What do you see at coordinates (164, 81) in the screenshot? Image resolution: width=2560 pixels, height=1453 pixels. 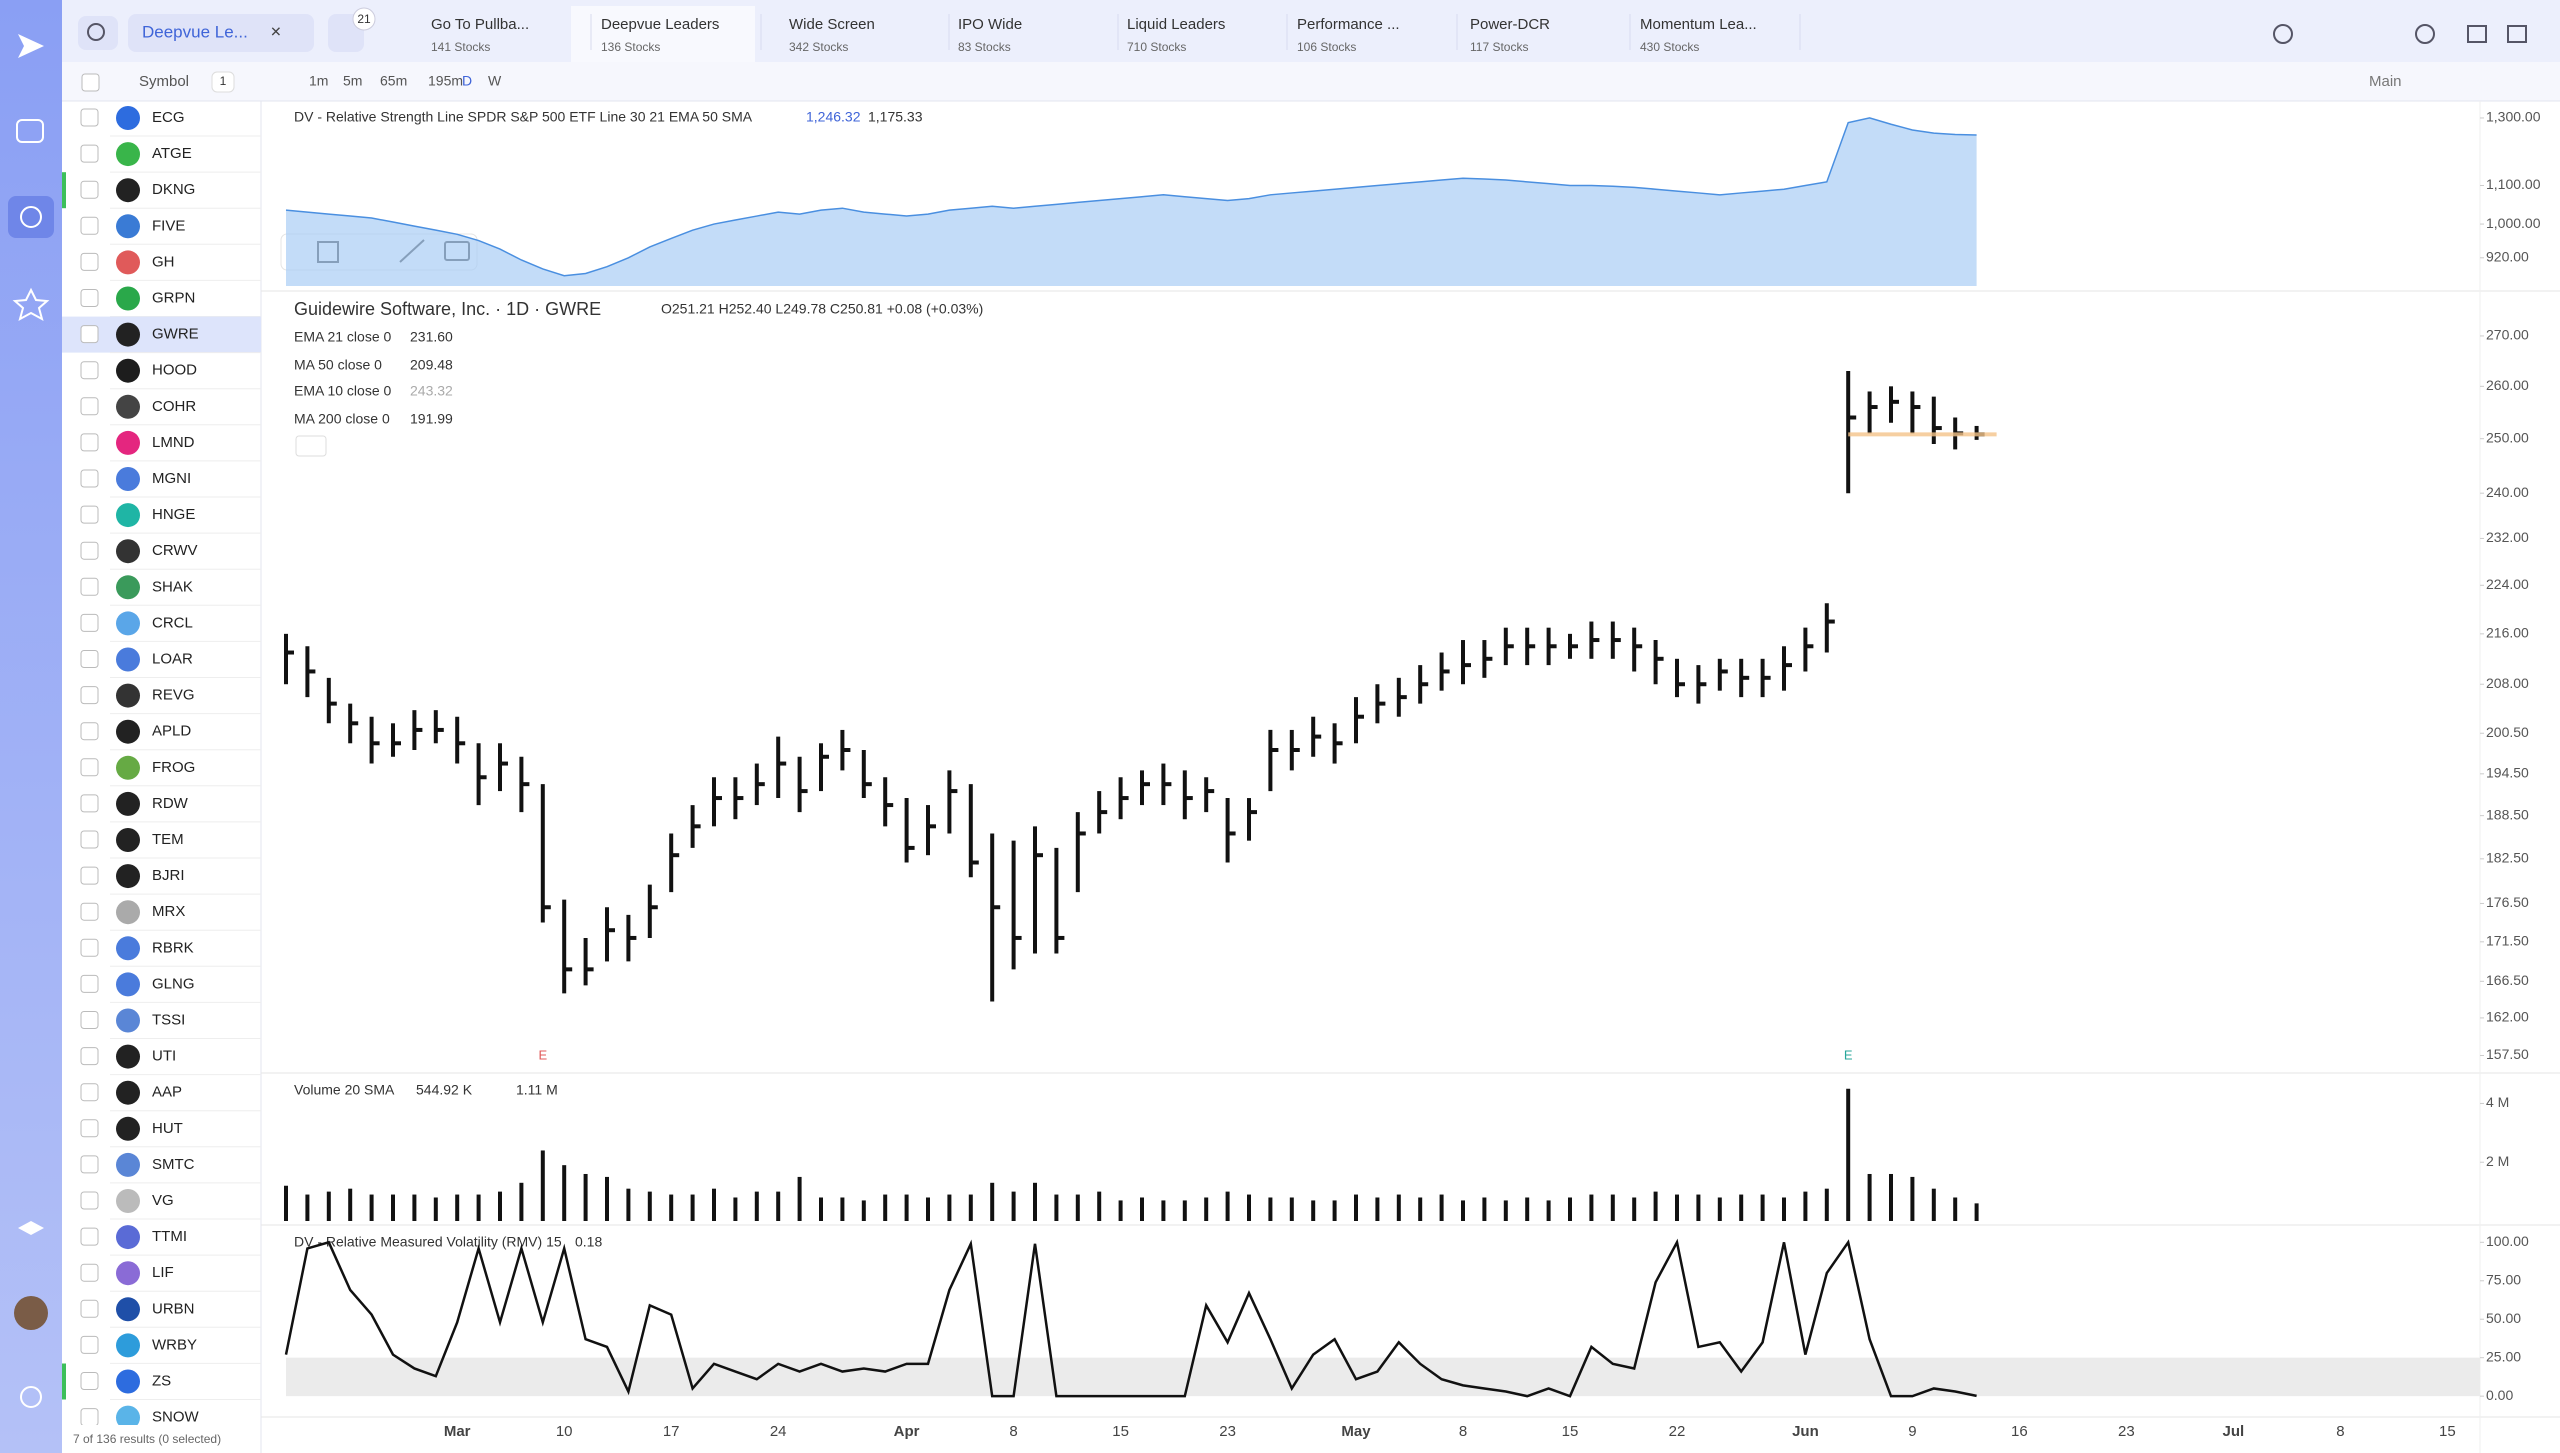 I see `column-header: Symbol` at bounding box center [164, 81].